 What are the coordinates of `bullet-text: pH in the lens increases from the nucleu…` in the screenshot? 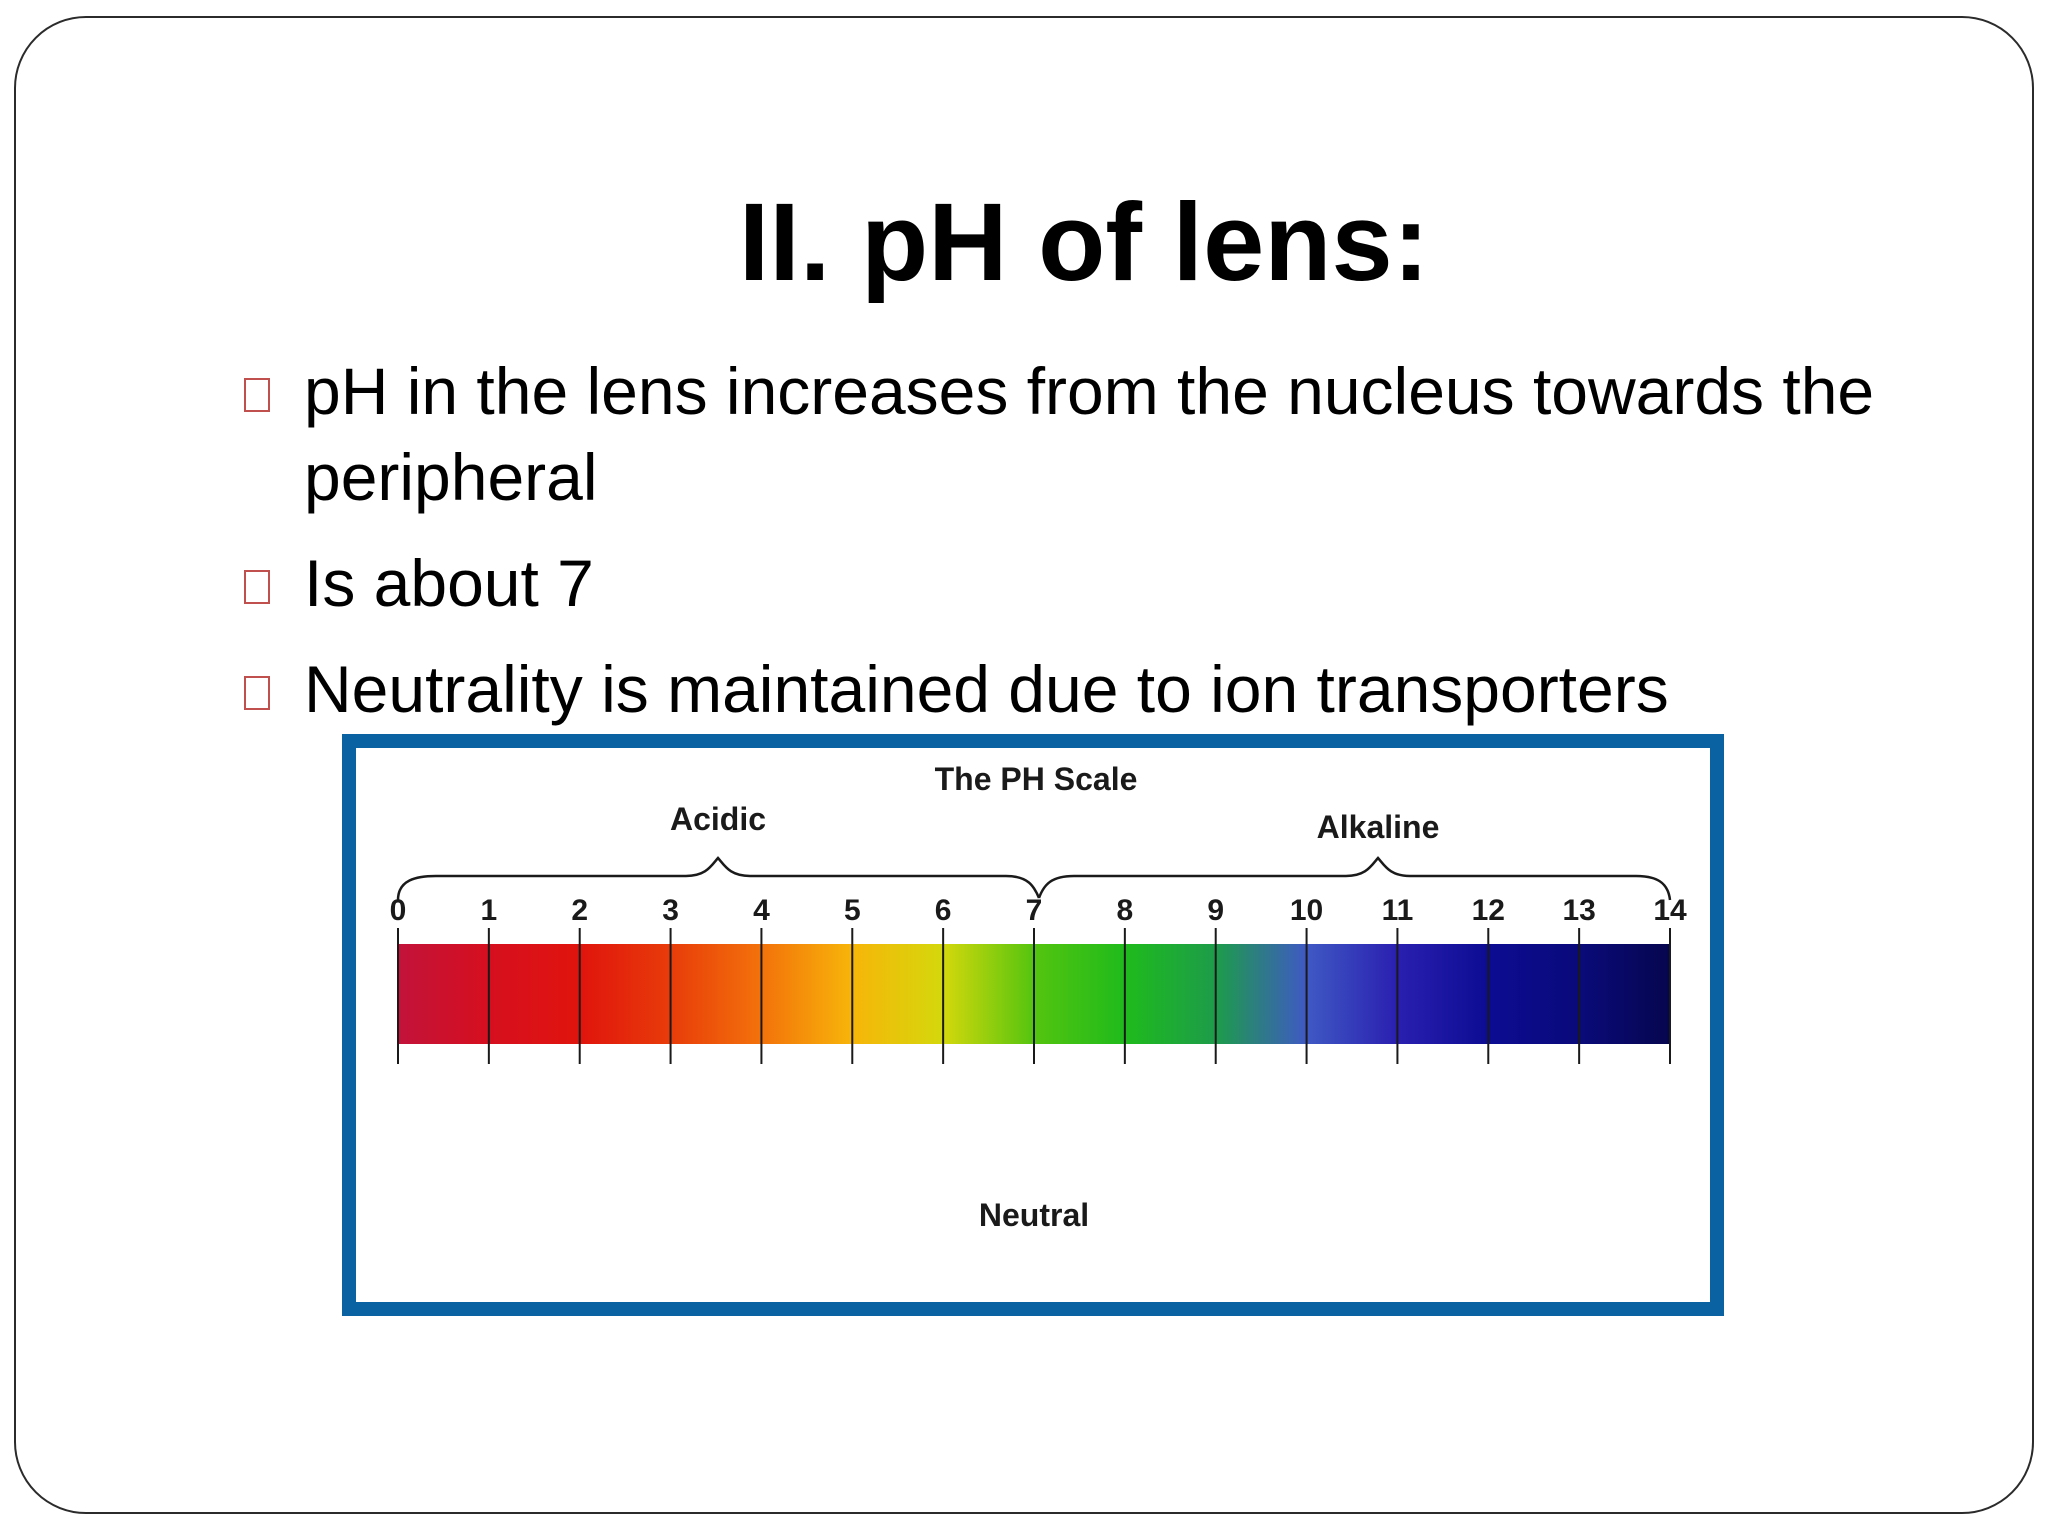 It's located at (1089, 434).